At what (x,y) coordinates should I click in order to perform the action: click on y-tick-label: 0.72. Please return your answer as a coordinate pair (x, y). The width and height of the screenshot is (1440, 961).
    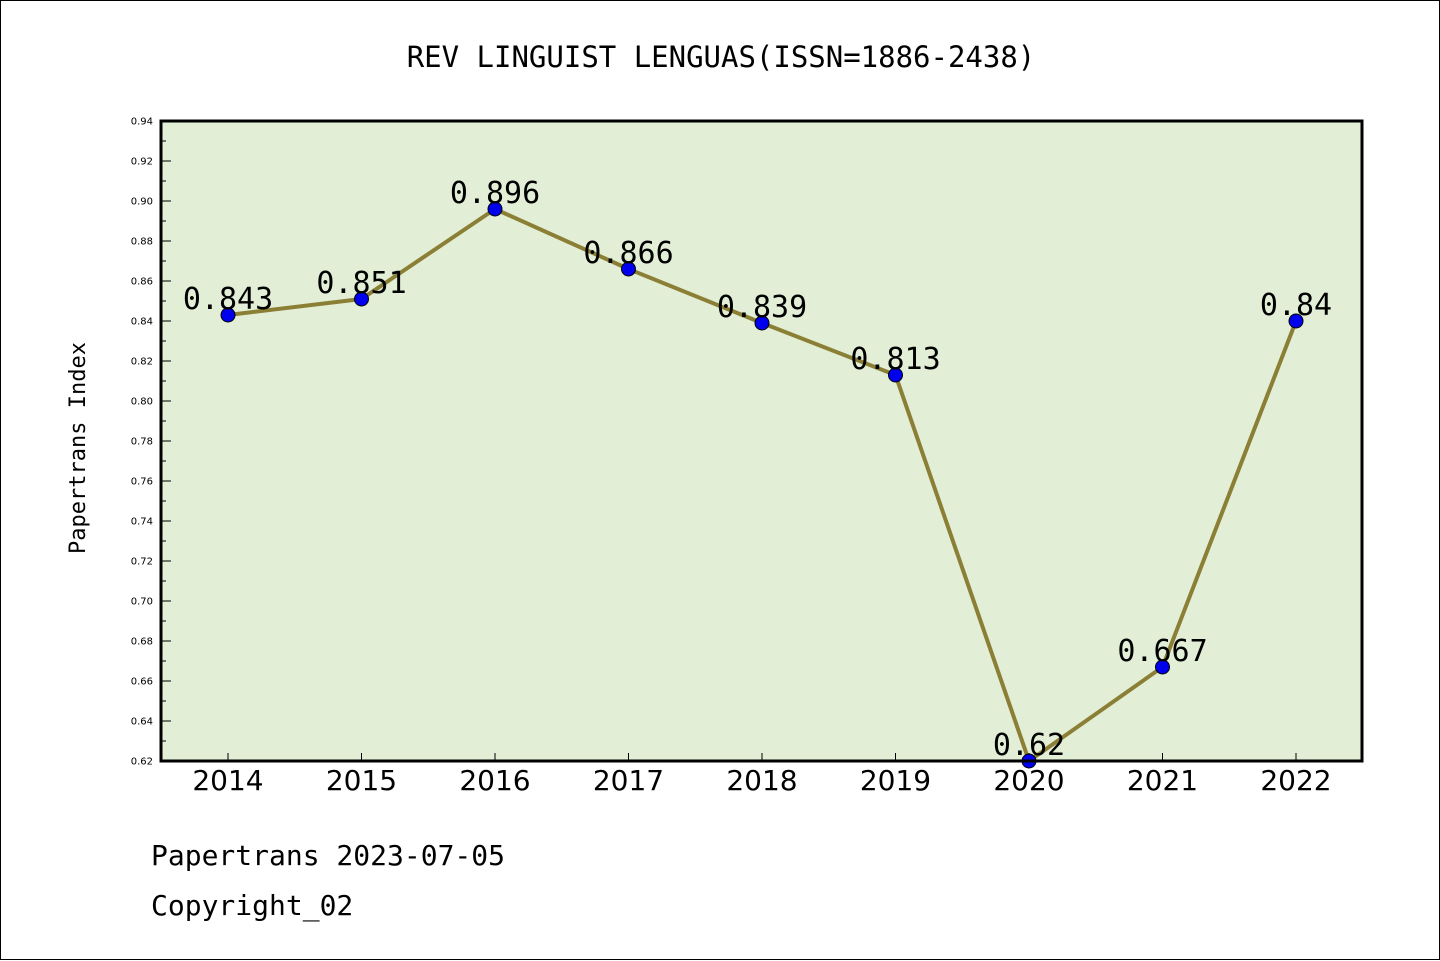
    Looking at the image, I should click on (142, 562).